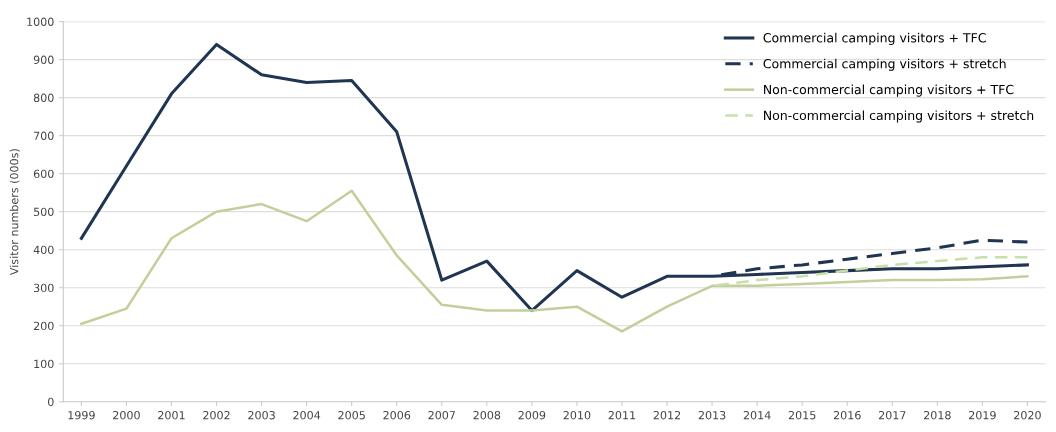 This screenshot has width=1056, height=432. Describe the element at coordinates (874, 38) in the screenshot. I see `legend-label: Commercial camping visitors + TFC` at that location.